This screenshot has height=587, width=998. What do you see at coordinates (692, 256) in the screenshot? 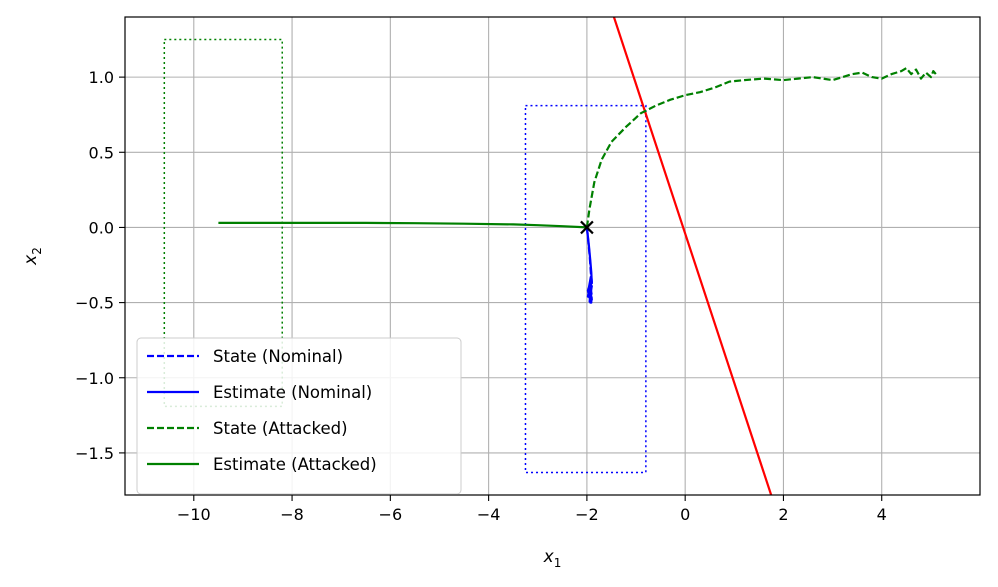
I see `boundary-line` at bounding box center [692, 256].